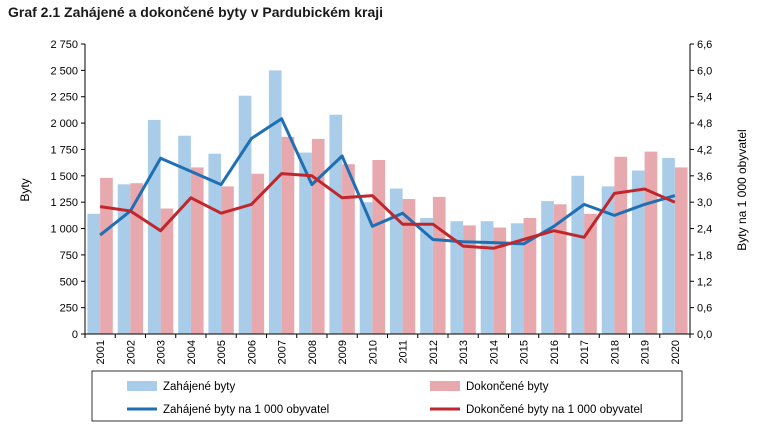 The image size is (757, 432). I want to click on y-tick-label-left: 2 500, so click(64, 71).